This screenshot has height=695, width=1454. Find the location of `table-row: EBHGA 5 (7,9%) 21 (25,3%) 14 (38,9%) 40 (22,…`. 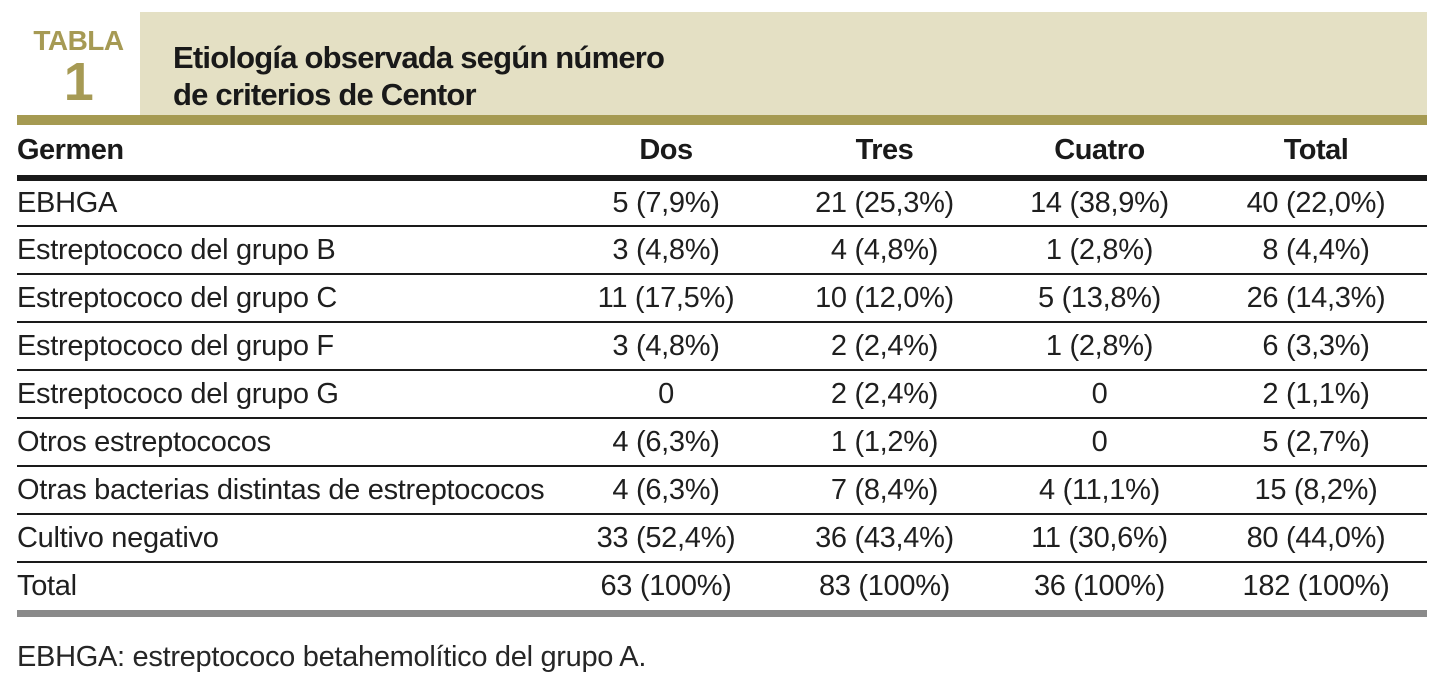

table-row: EBHGA 5 (7,9%) 21 (25,3%) 14 (38,9%) 40 (22,… is located at coordinates (722, 202).